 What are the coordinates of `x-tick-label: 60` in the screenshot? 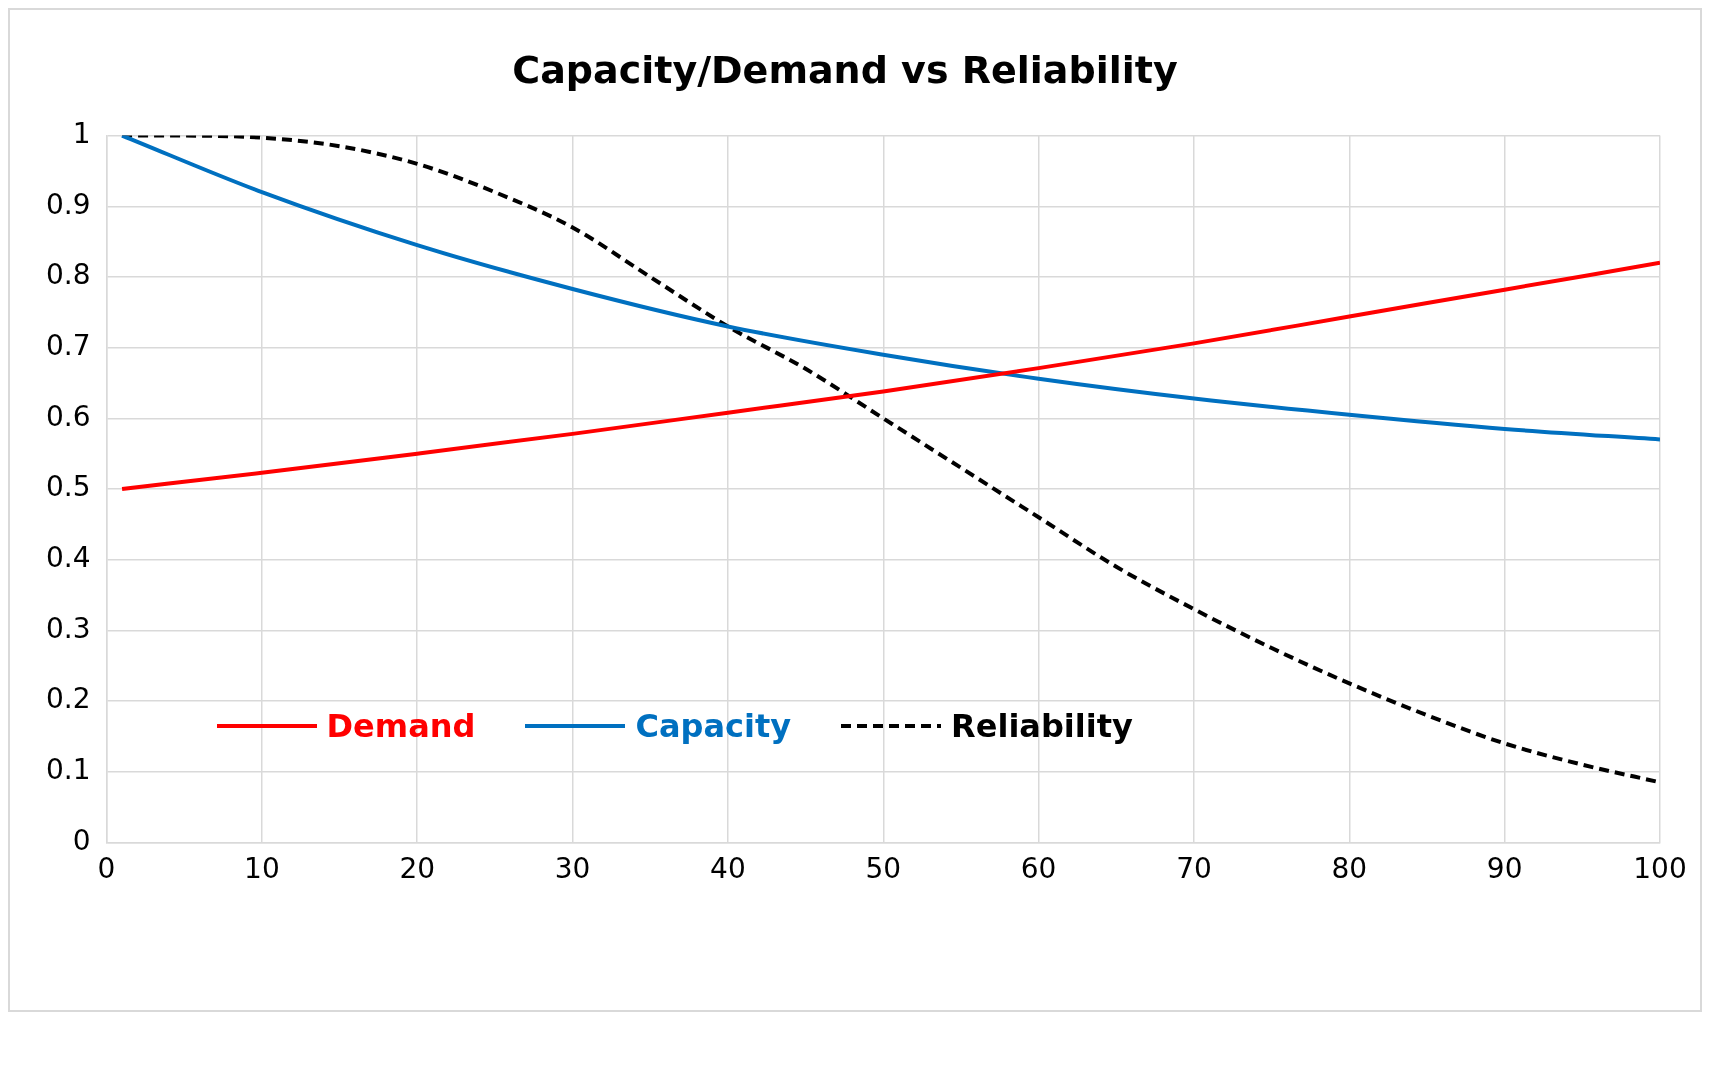 It's located at (1038, 869).